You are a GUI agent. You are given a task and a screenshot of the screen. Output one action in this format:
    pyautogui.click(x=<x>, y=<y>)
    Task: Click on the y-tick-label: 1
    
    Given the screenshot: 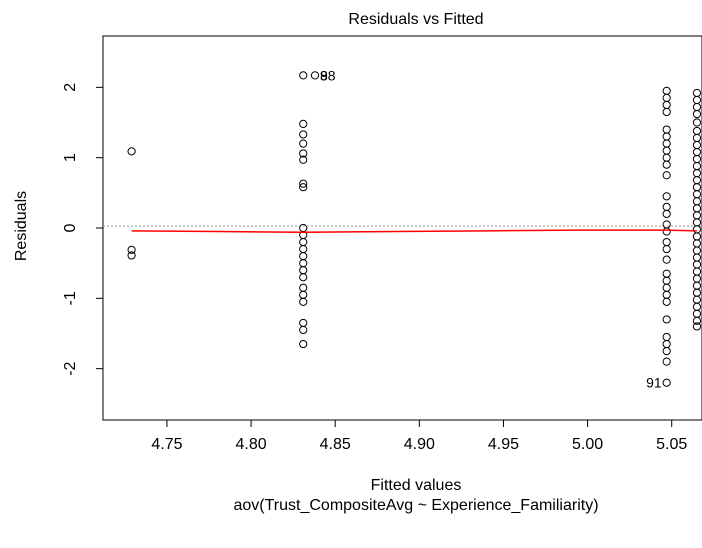 What is the action you would take?
    pyautogui.click(x=70, y=157)
    